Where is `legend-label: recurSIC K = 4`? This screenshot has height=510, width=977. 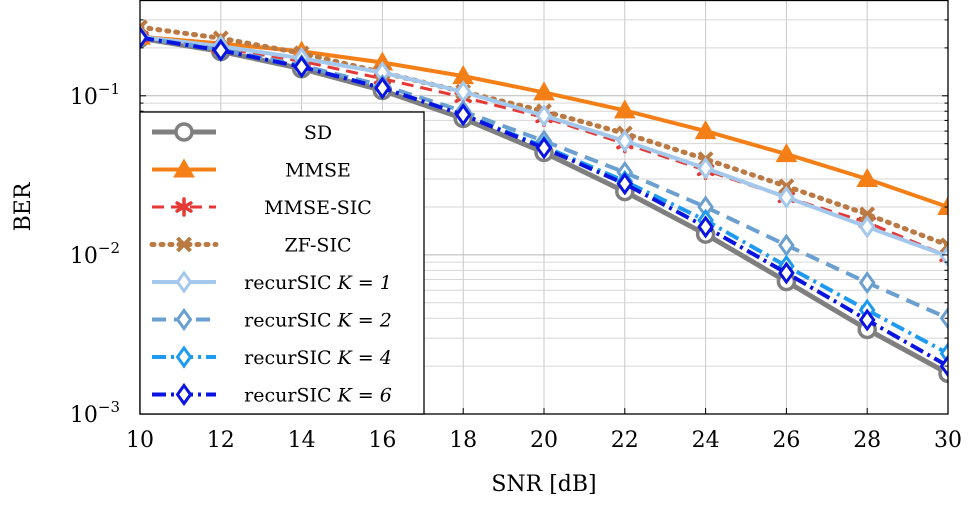
legend-label: recurSIC K = 4 is located at coordinates (318, 358).